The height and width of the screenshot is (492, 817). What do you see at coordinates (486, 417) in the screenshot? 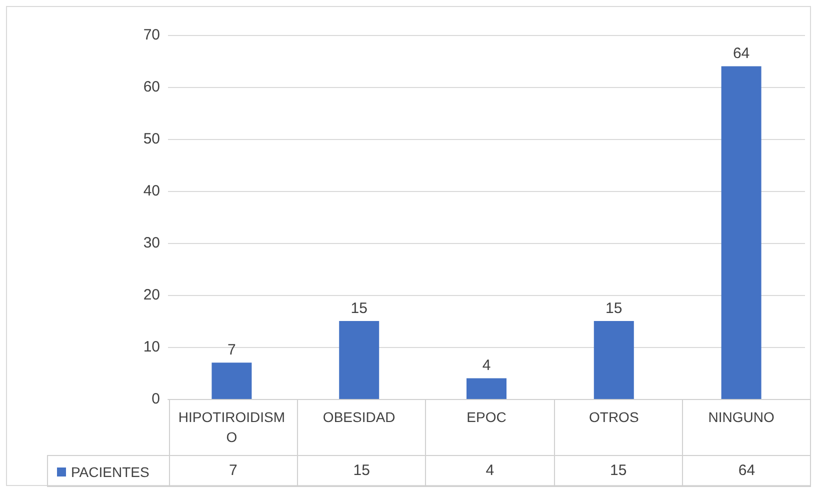
I see `x-tick-label: EPOC` at bounding box center [486, 417].